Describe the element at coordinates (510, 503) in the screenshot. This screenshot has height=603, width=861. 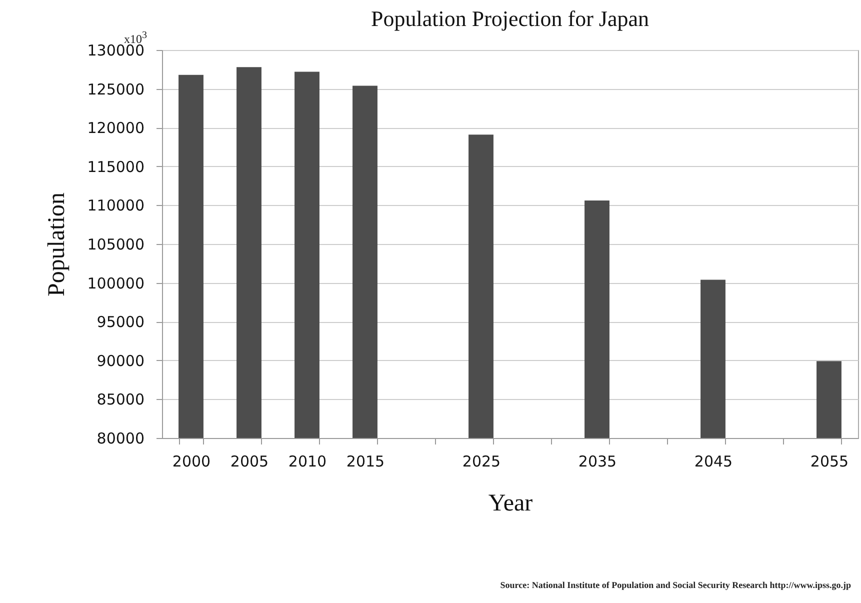
I see `x-axis-title: Year` at that location.